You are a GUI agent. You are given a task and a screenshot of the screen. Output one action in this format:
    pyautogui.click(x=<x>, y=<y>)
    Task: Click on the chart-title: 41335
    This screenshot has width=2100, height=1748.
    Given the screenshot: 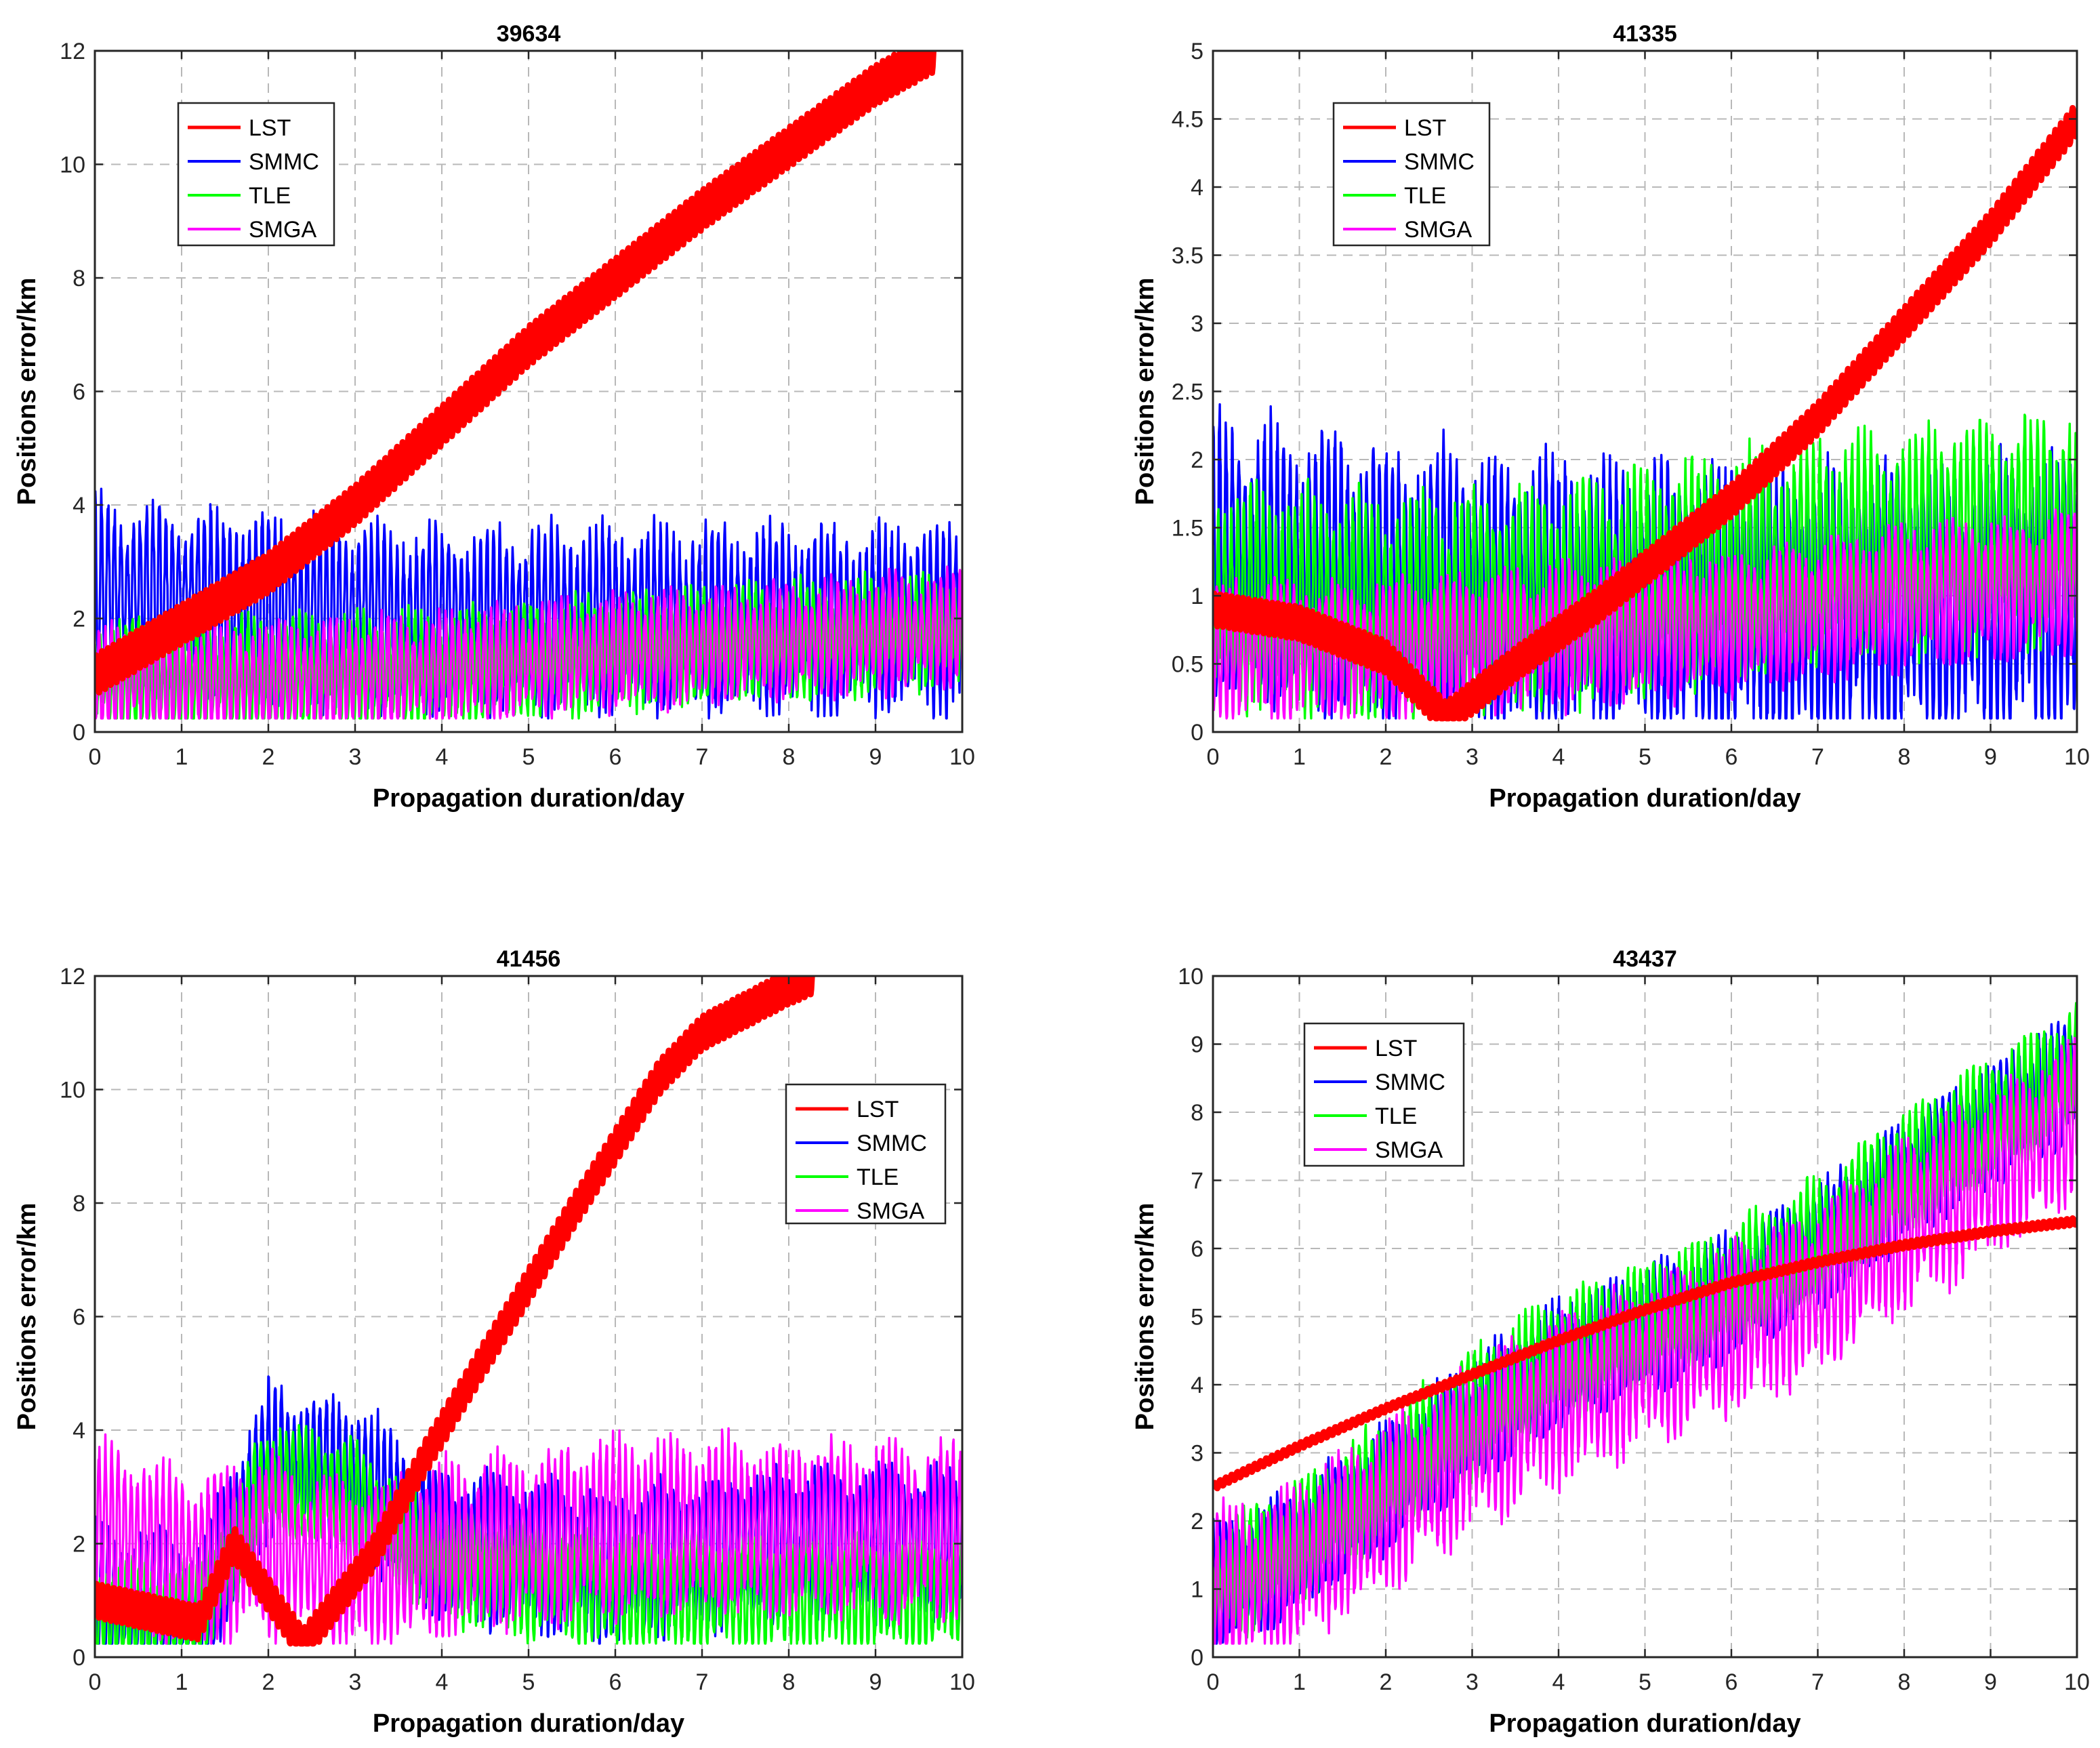 What is the action you would take?
    pyautogui.click(x=1645, y=34)
    